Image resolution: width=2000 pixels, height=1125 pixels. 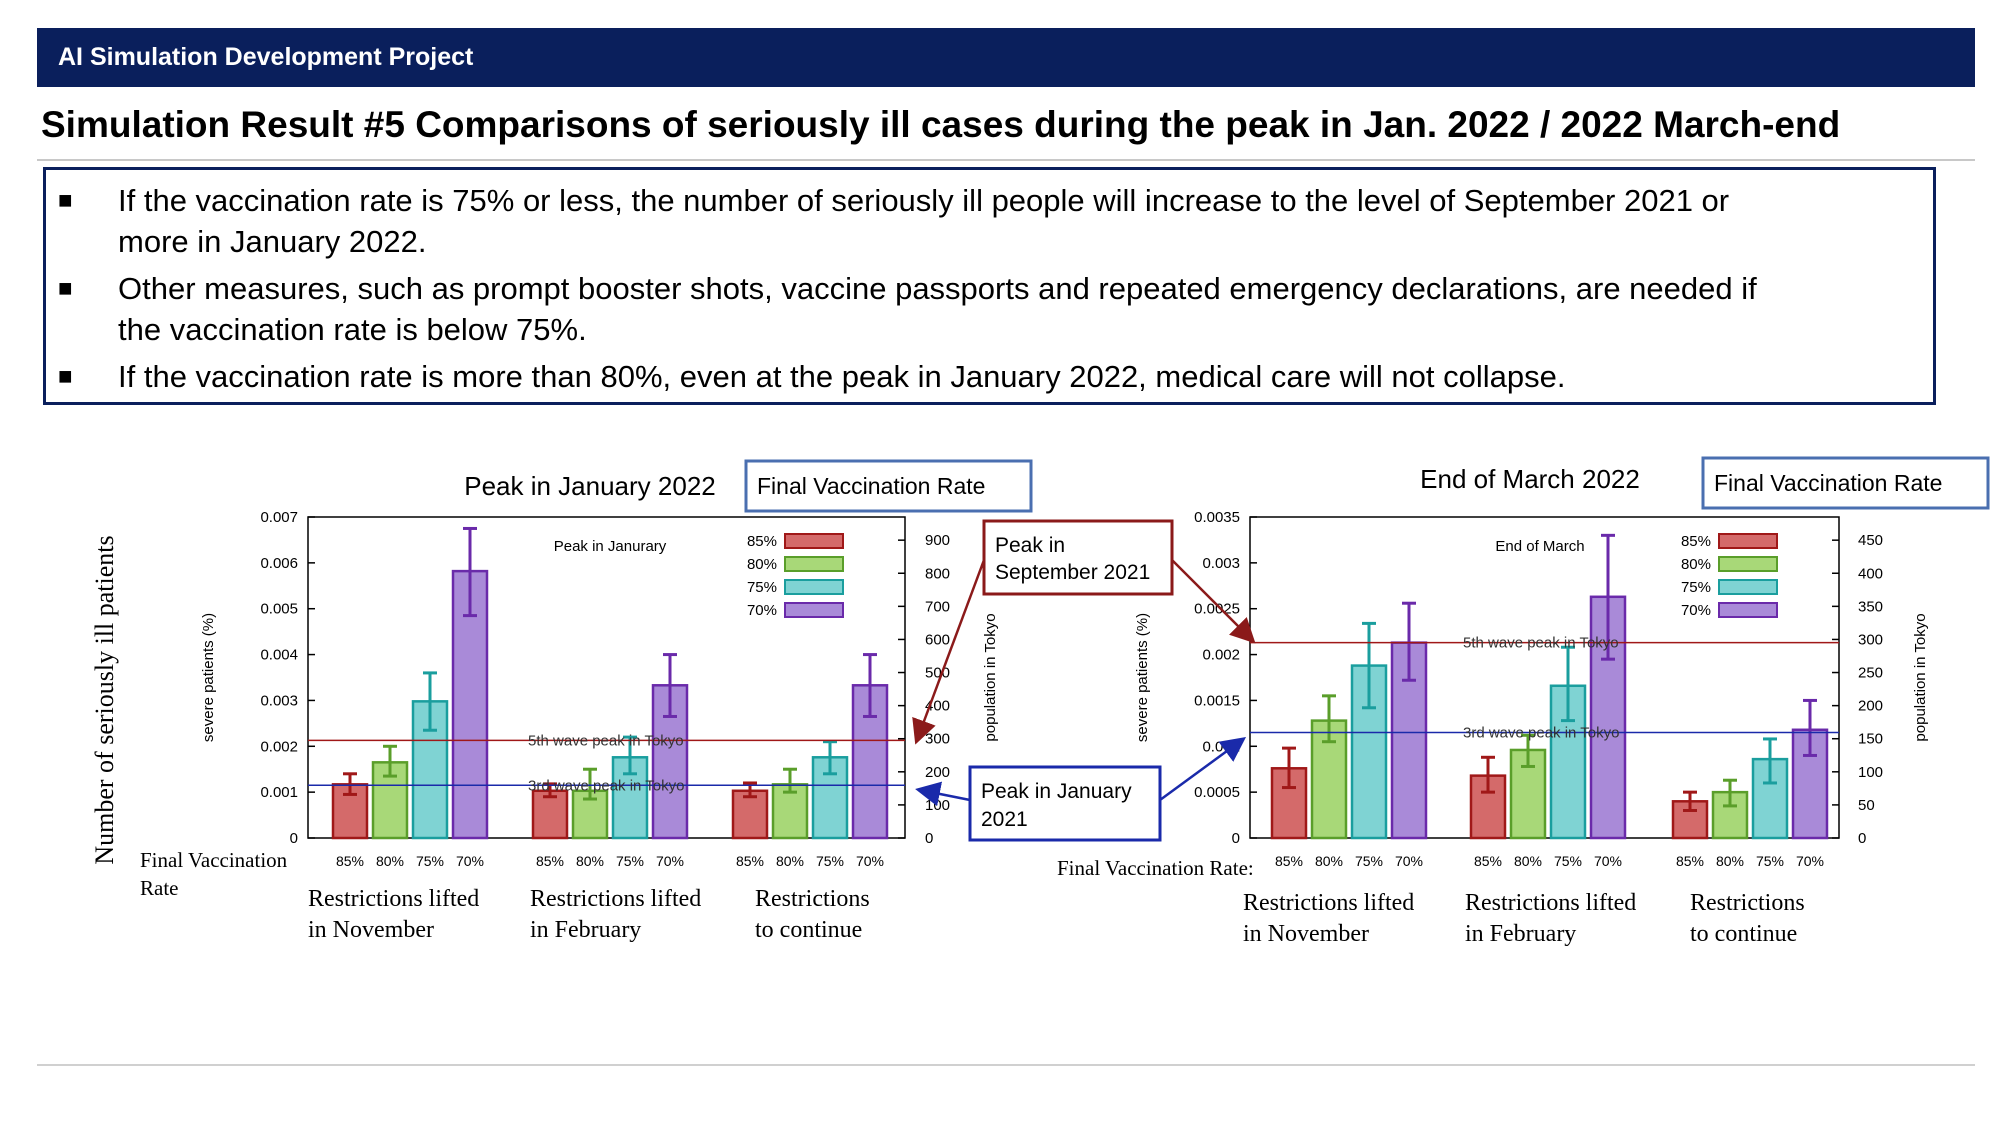 What do you see at coordinates (1870, 739) in the screenshot?
I see `y2-tick-label: 150` at bounding box center [1870, 739].